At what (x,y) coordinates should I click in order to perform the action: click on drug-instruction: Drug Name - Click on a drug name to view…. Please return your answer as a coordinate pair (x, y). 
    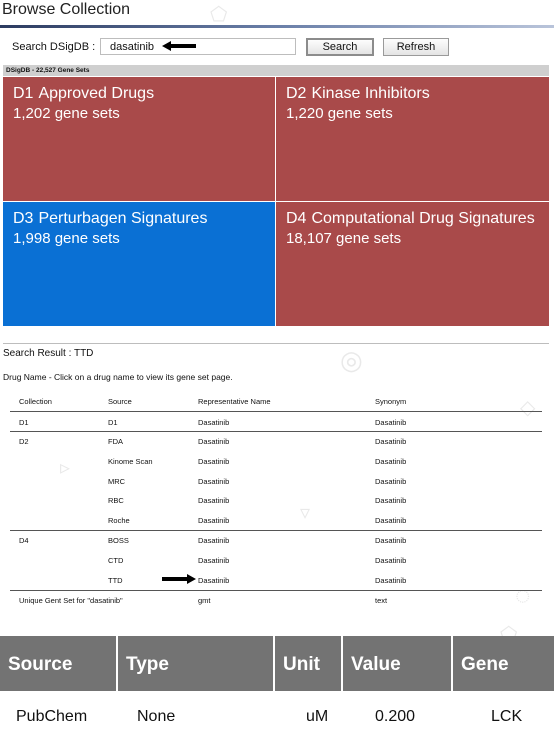
    Looking at the image, I should click on (118, 377).